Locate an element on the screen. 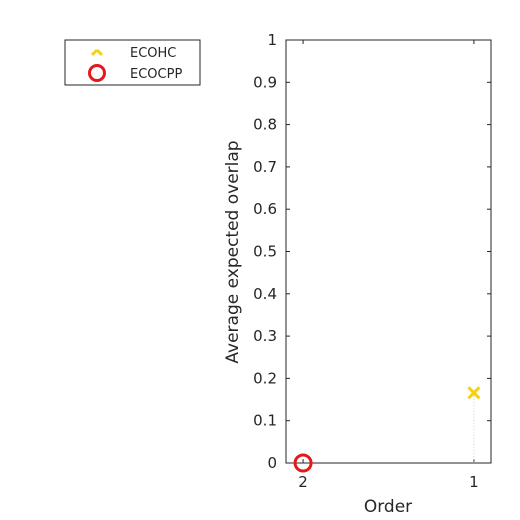 The width and height of the screenshot is (520, 520). legend-box is located at coordinates (132, 62).